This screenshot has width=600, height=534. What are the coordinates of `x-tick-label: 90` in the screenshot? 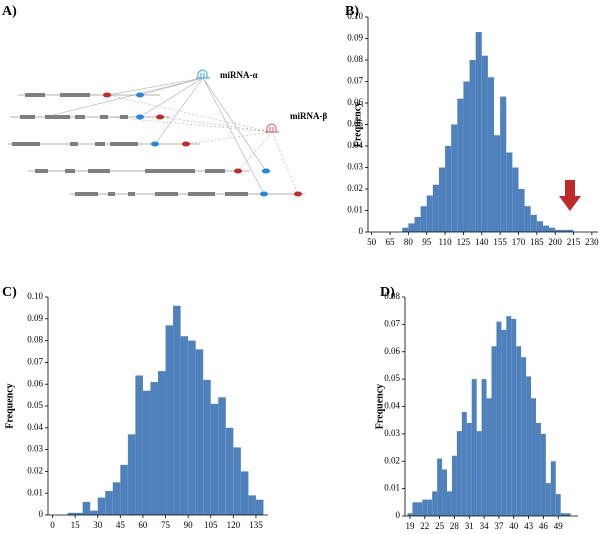 It's located at (189, 525).